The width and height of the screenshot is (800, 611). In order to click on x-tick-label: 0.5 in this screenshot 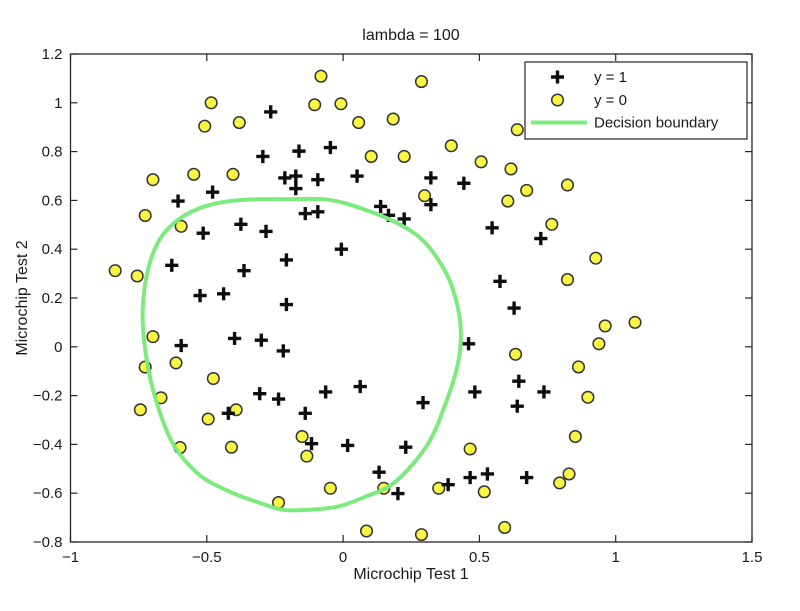, I will do `click(479, 557)`.